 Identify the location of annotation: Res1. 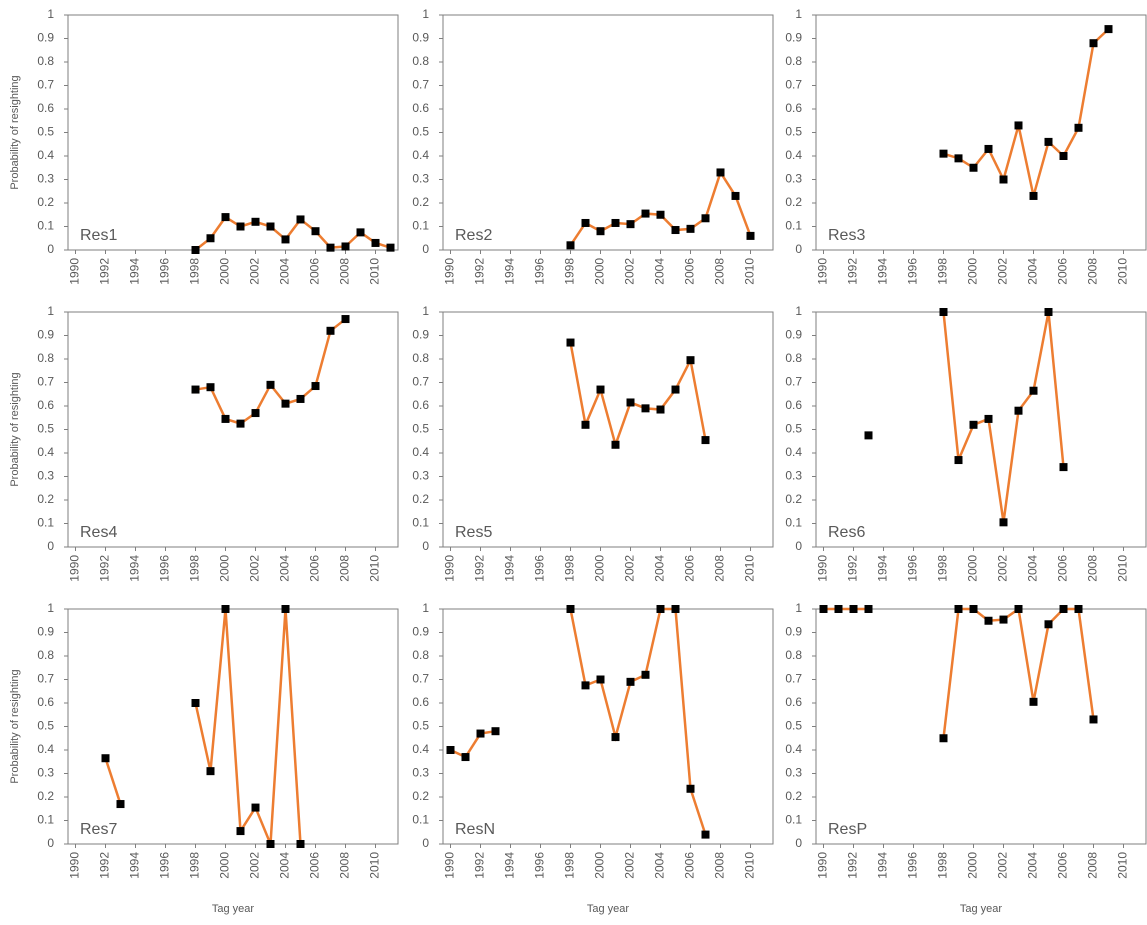
(98, 235).